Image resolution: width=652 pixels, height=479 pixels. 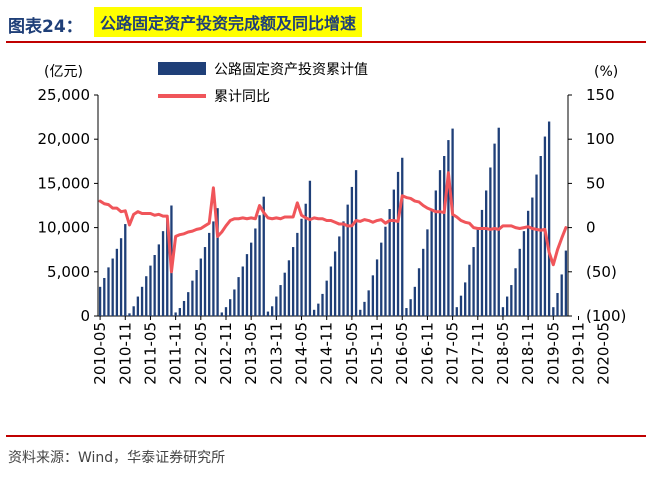 What do you see at coordinates (326, 436) in the screenshot?
I see `bottom-rule` at bounding box center [326, 436].